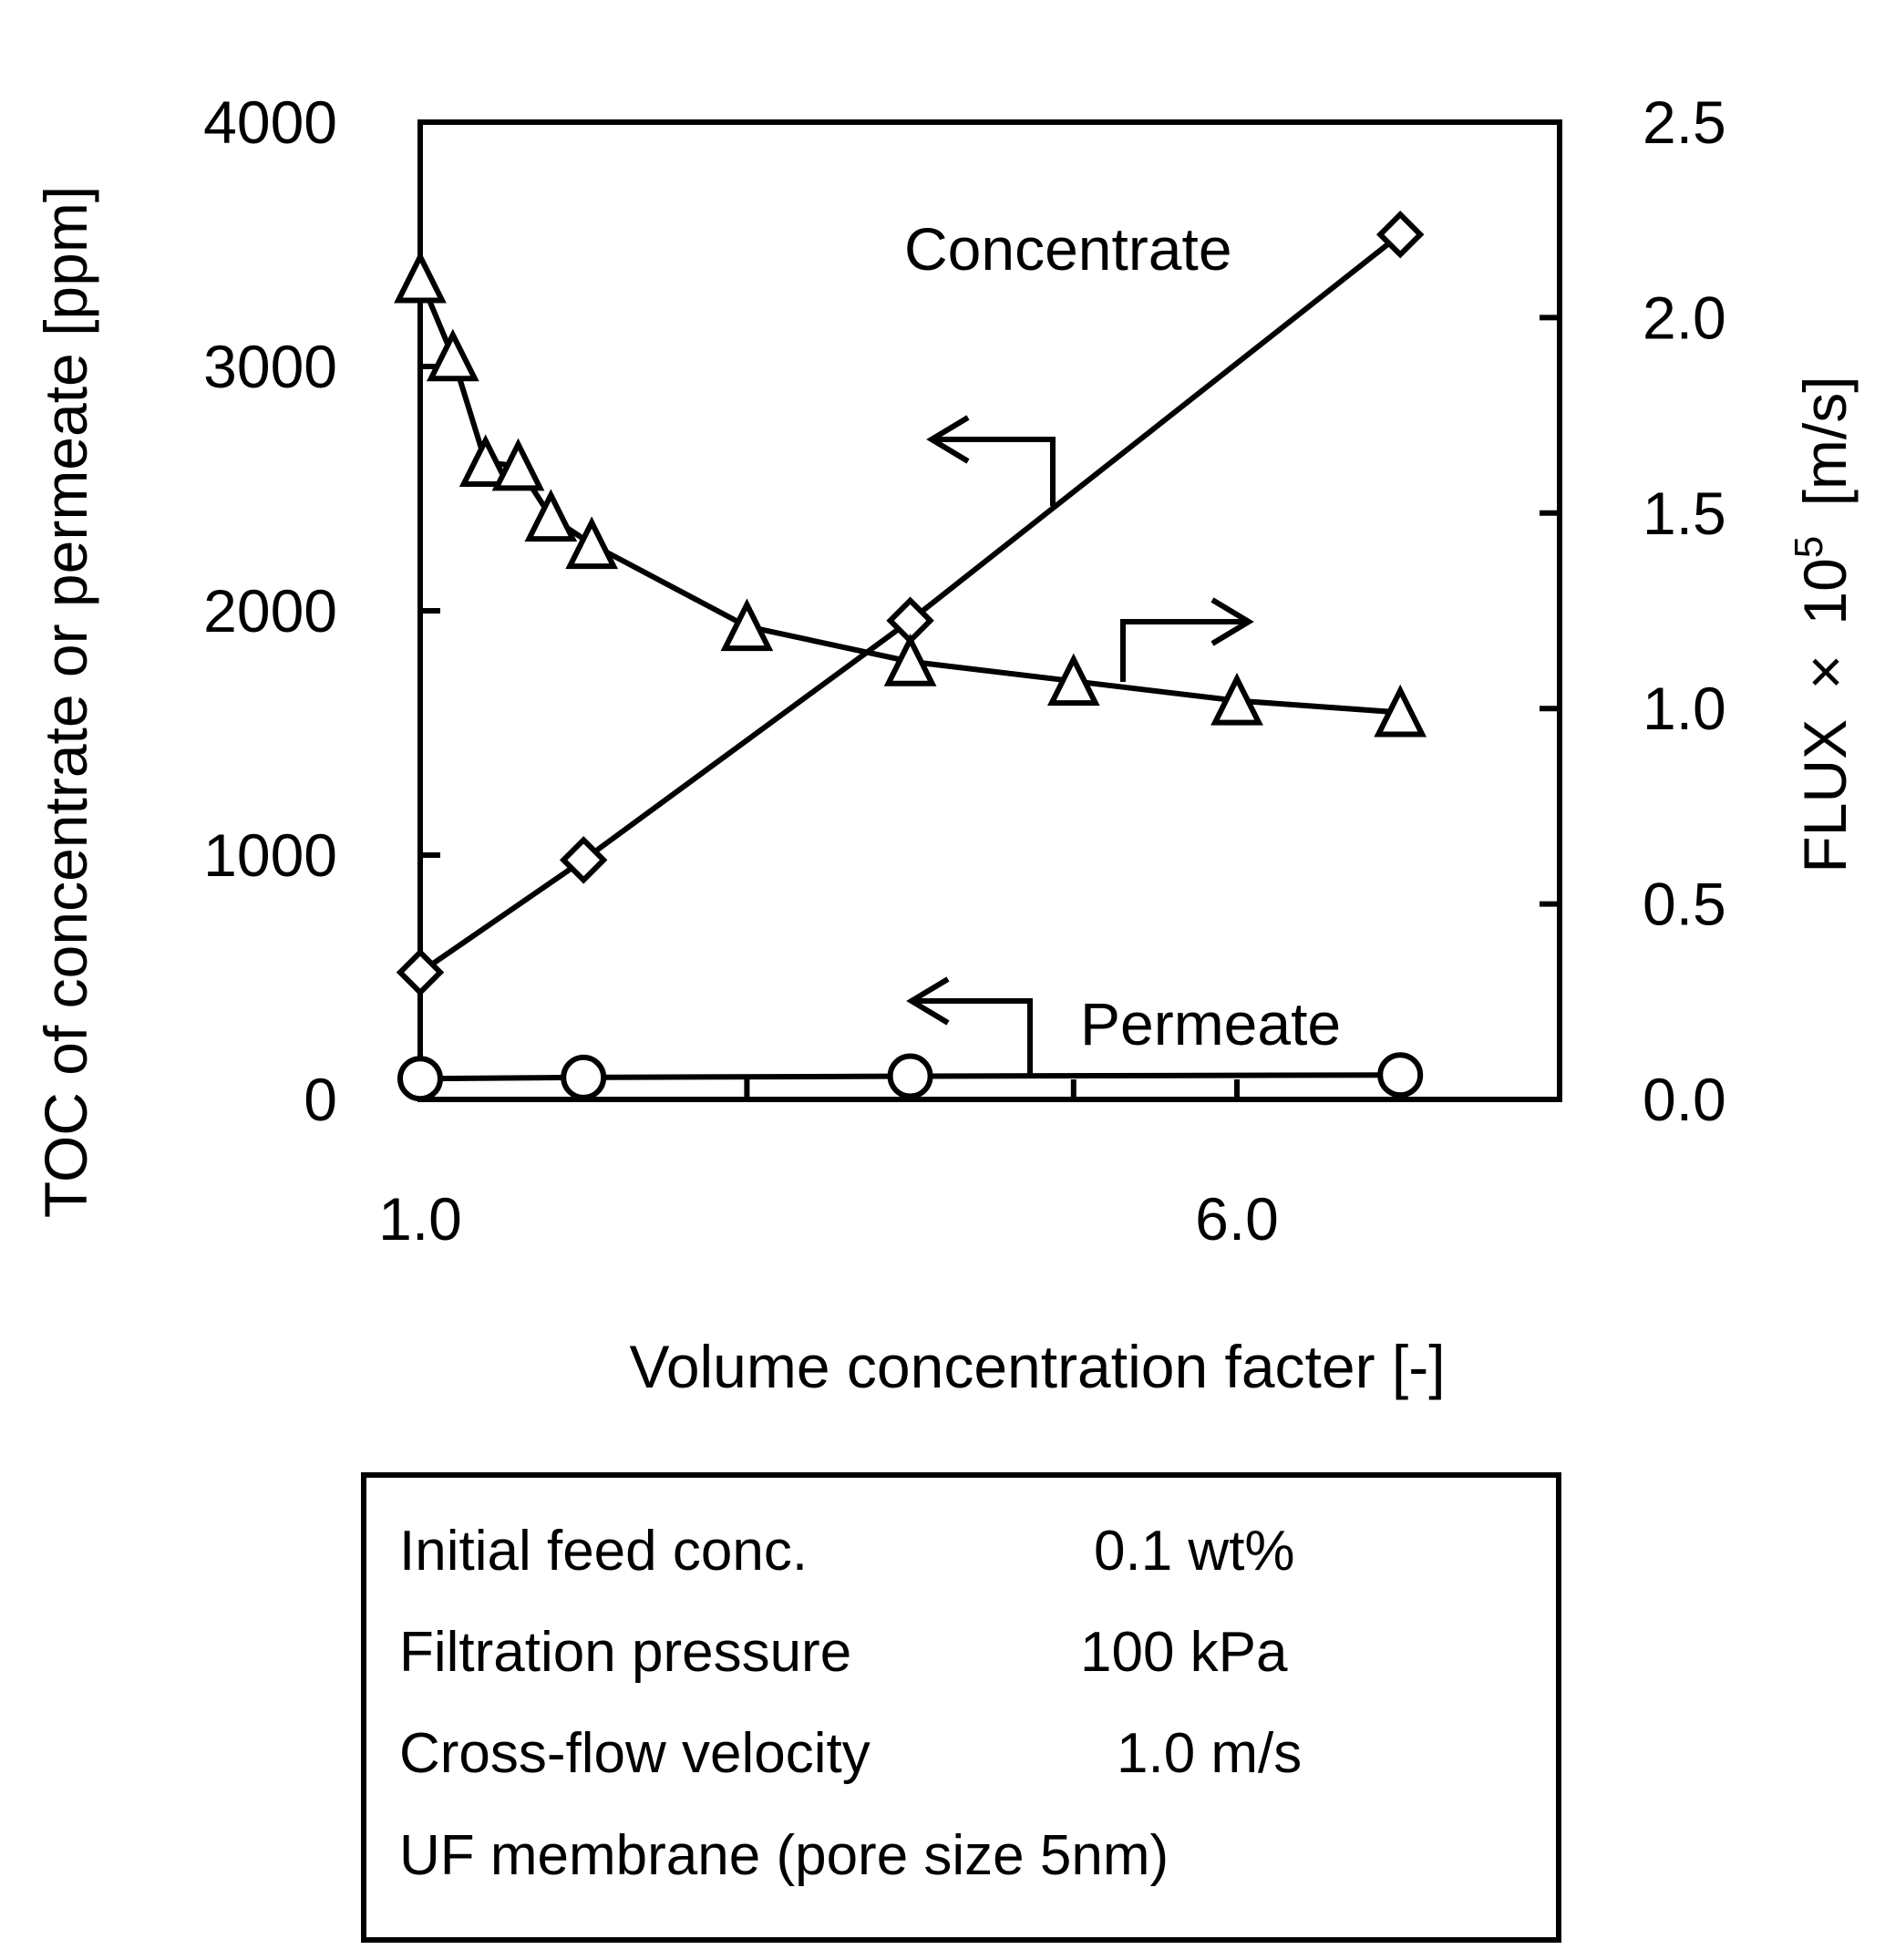  I want to click on condition-label: Cross-flow velocity, so click(634, 1753).